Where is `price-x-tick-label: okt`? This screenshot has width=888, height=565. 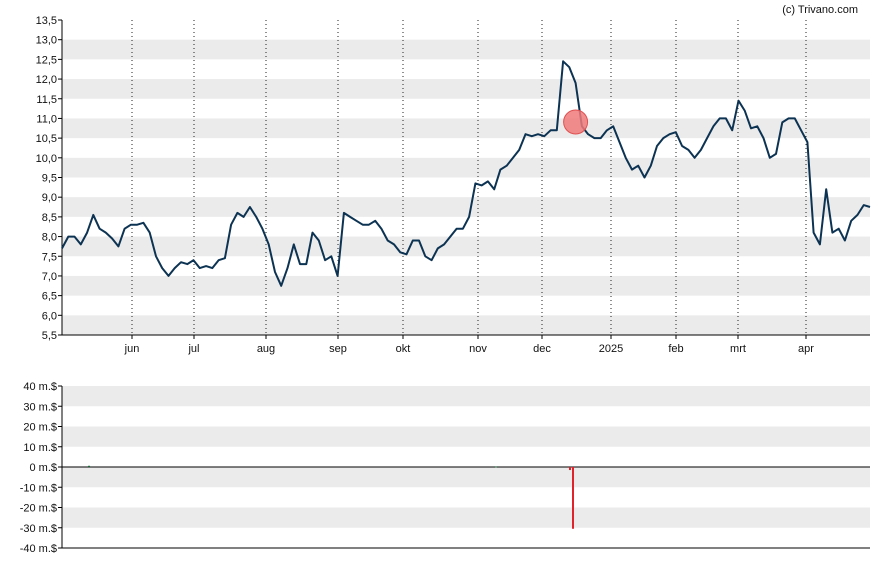 price-x-tick-label: okt is located at coordinates (403, 349).